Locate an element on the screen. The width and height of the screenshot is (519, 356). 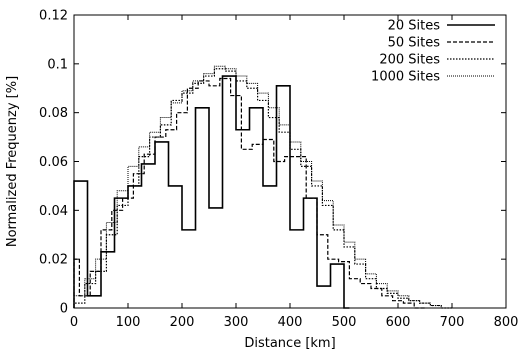
y-tick-label: 0 is located at coordinates (64, 309).